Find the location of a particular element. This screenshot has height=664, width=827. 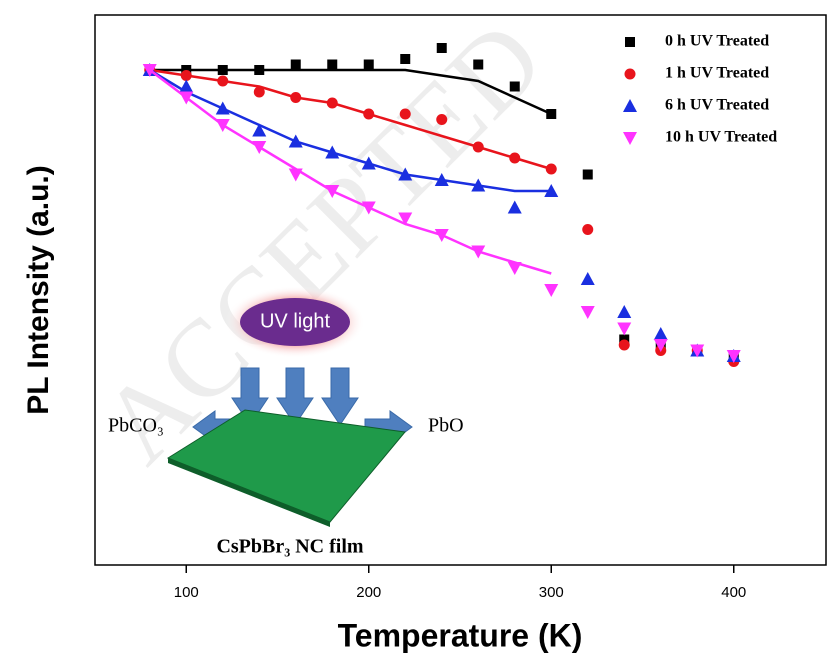

uv-label: UV light is located at coordinates (295, 321).